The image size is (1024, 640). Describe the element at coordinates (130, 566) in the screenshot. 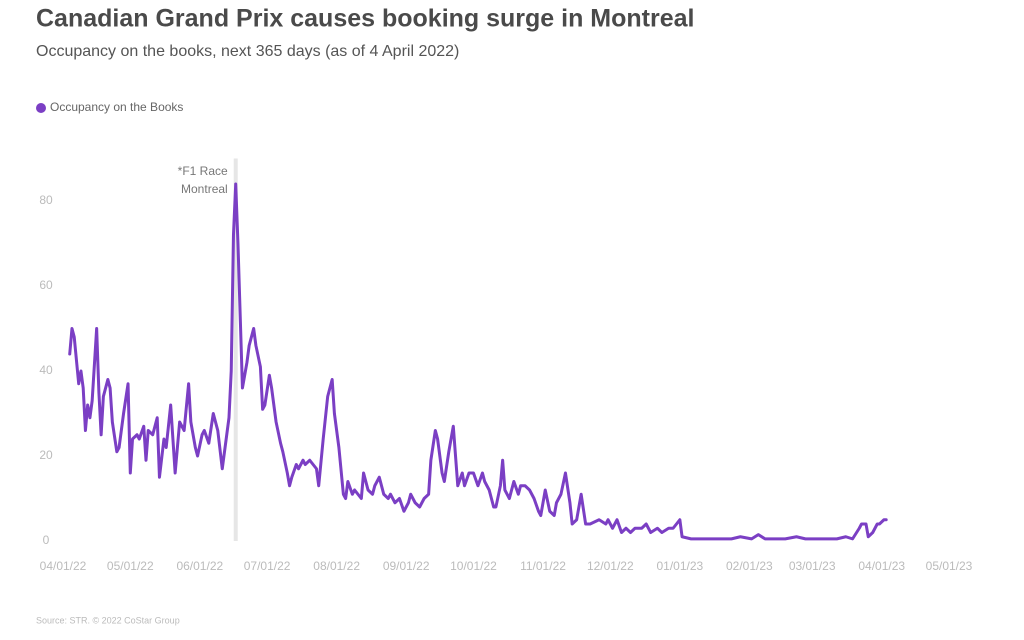

I see `x-tick-label: 05/01/22` at that location.